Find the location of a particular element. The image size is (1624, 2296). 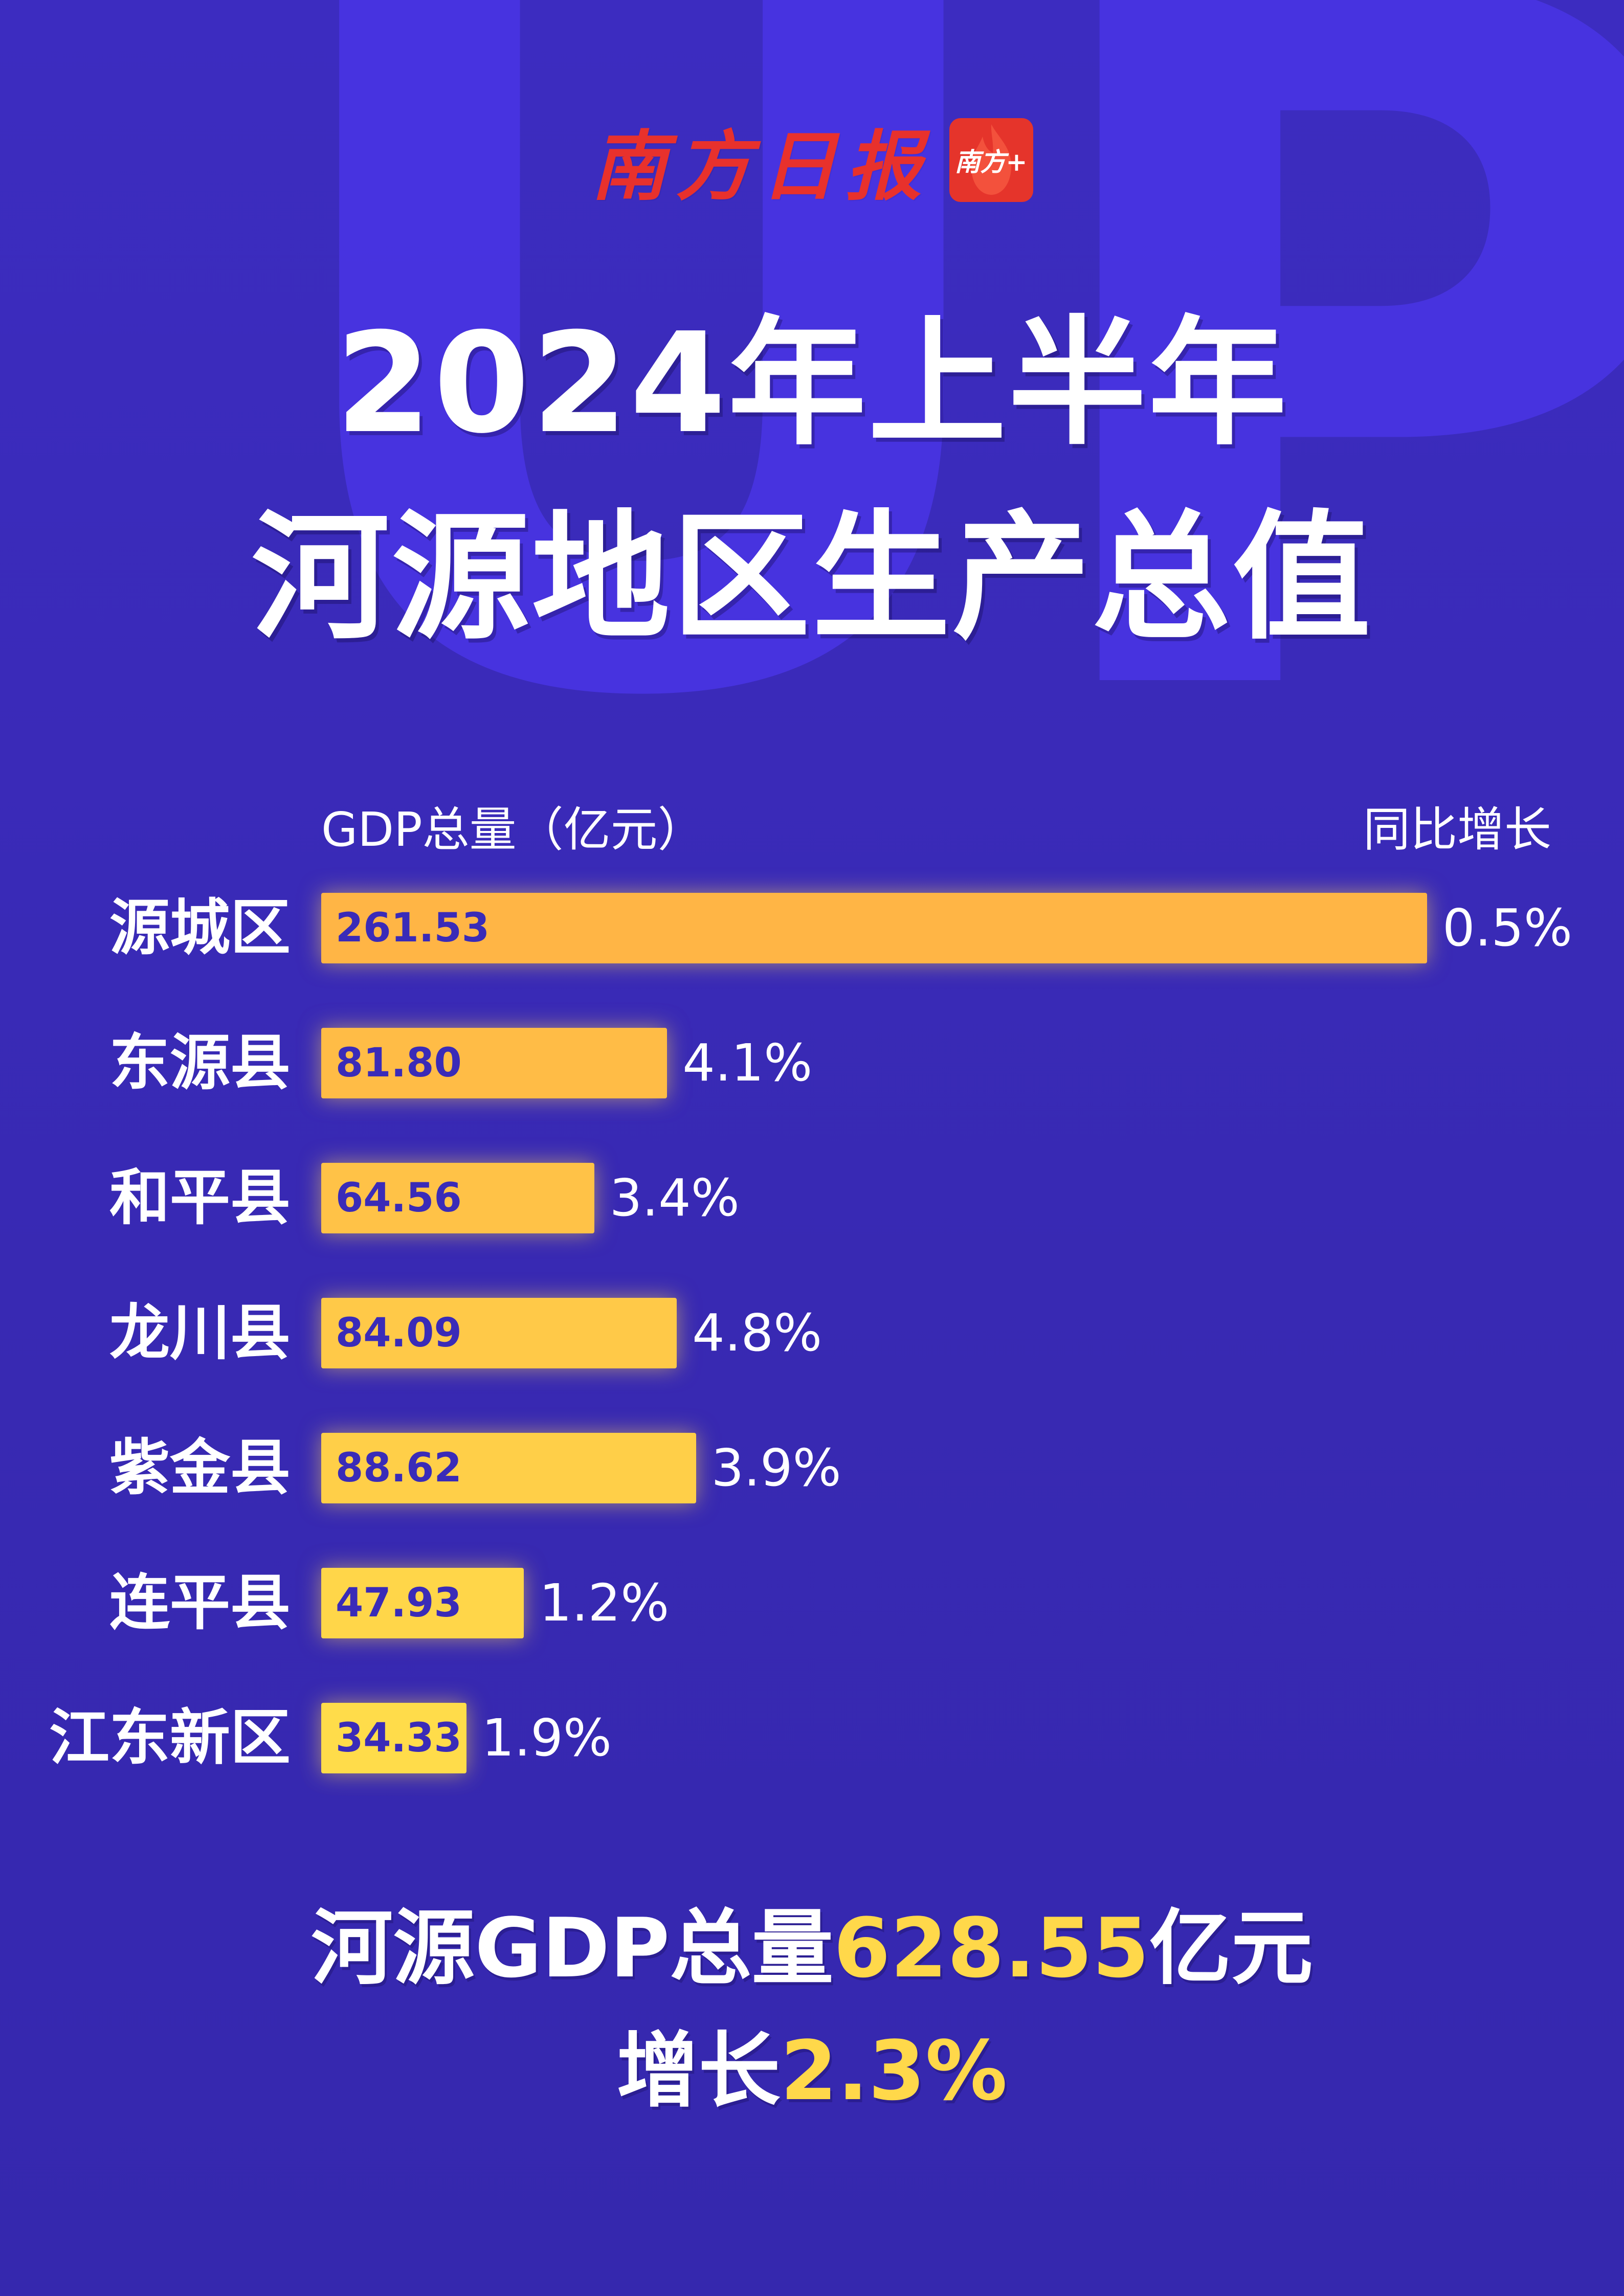

summary-growth-value: 2.3% is located at coordinates (894, 2071).